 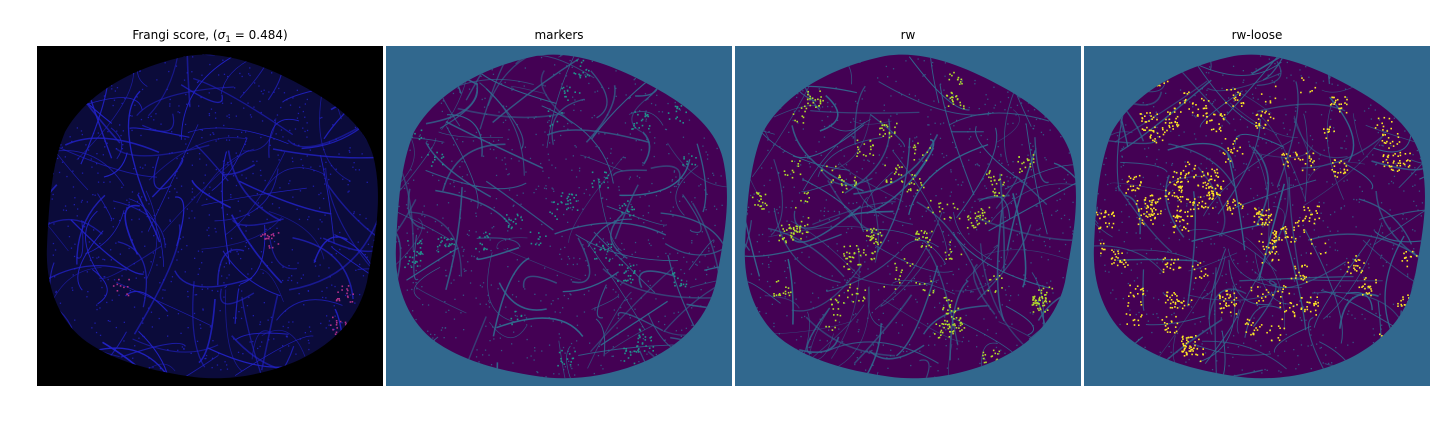 What do you see at coordinates (210, 36) in the screenshot?
I see `panel-title-frangi: Frangi score, (σ1 = 0.484)` at bounding box center [210, 36].